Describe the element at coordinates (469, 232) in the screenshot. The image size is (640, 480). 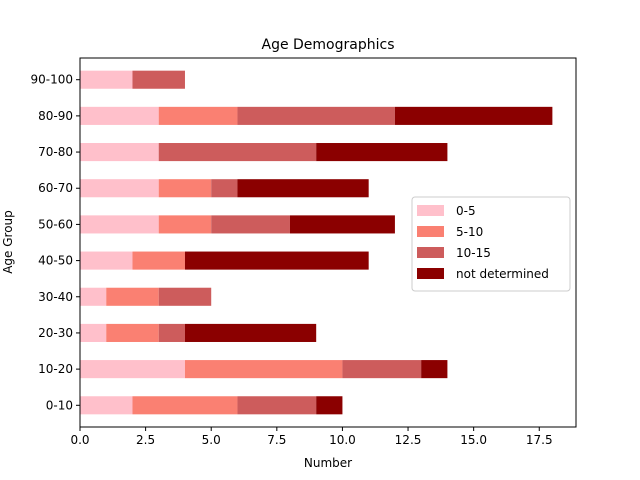
I see `legend-label: 5-10` at that location.